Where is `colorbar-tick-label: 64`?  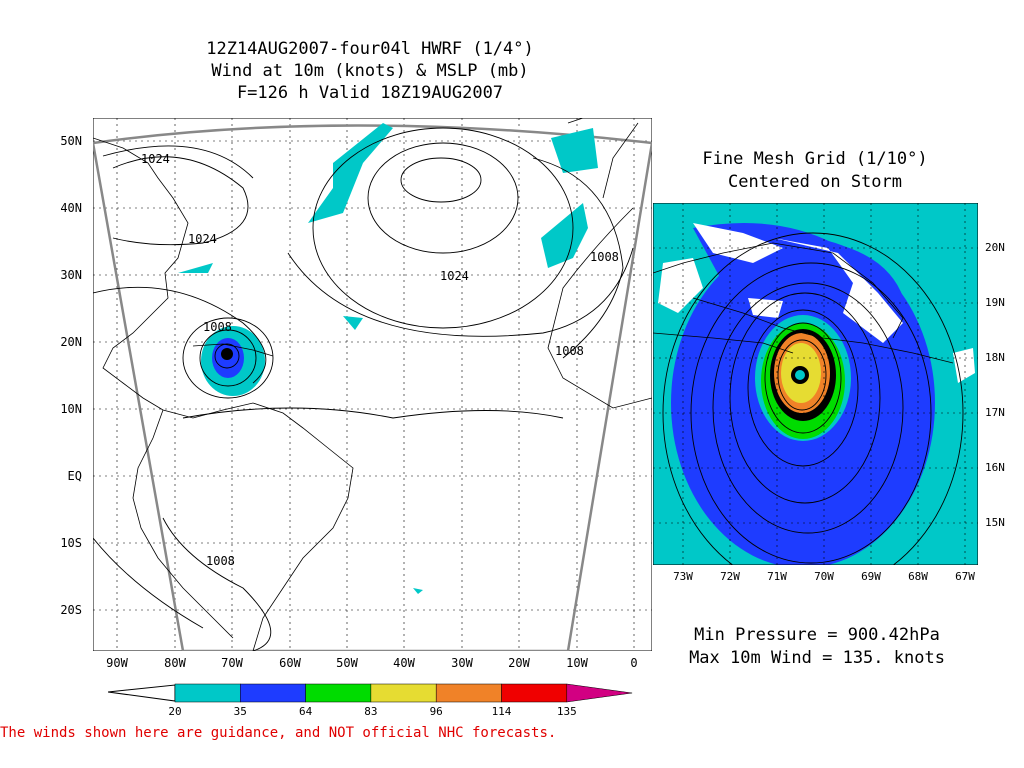
colorbar-tick-label: 64 is located at coordinates (305, 711).